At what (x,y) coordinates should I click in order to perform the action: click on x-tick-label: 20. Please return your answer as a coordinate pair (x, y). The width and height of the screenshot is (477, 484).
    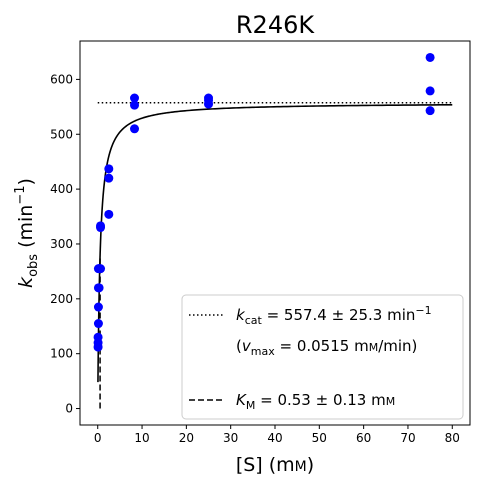
    Looking at the image, I should click on (186, 438).